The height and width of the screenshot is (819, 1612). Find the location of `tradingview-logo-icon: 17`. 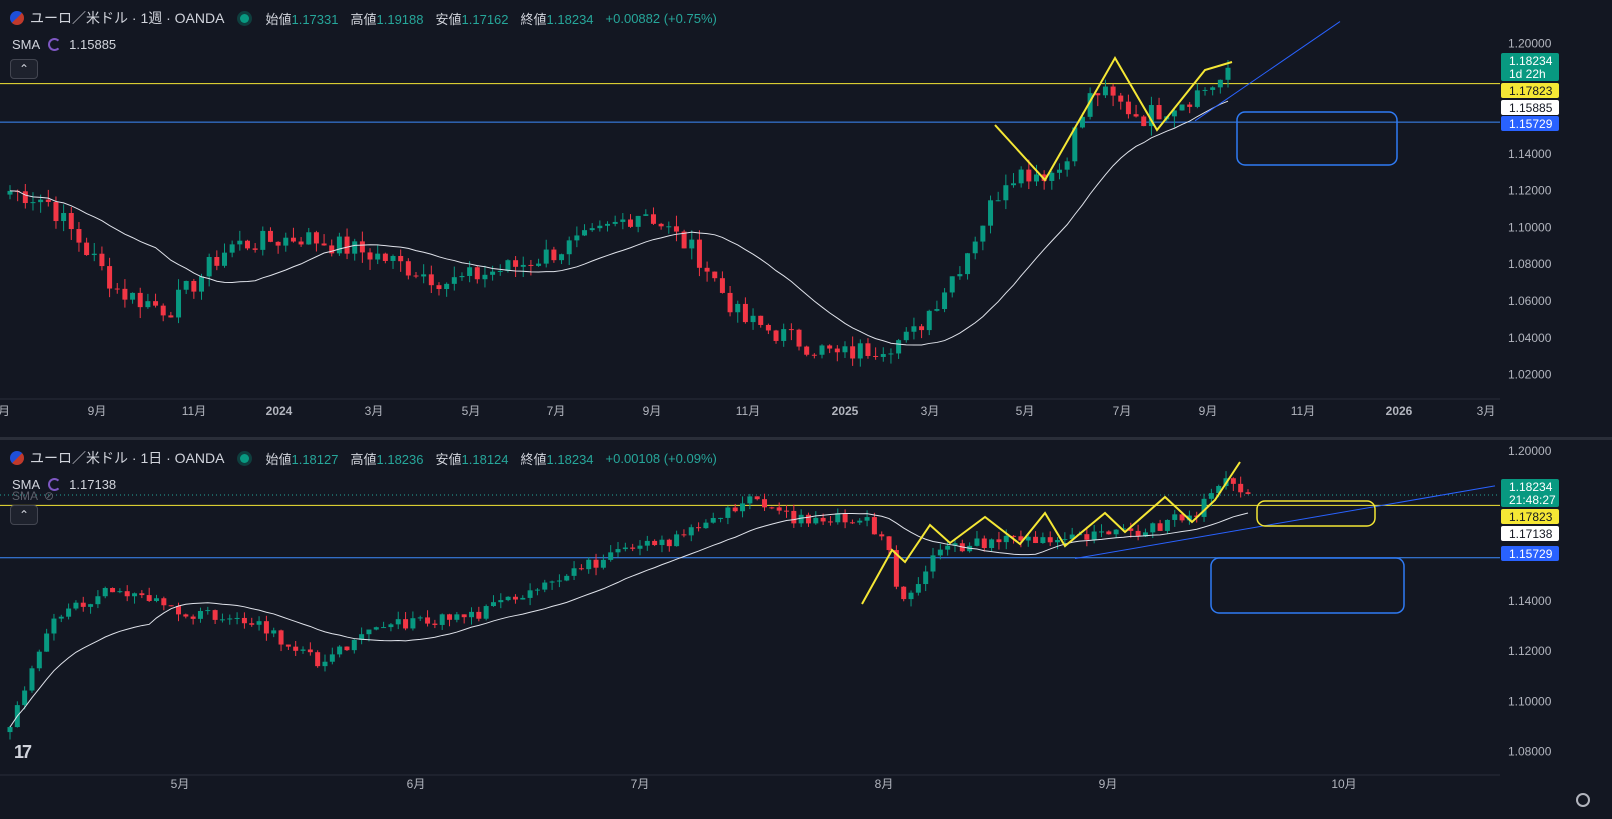

tradingview-logo-icon: 17 is located at coordinates (23, 752).